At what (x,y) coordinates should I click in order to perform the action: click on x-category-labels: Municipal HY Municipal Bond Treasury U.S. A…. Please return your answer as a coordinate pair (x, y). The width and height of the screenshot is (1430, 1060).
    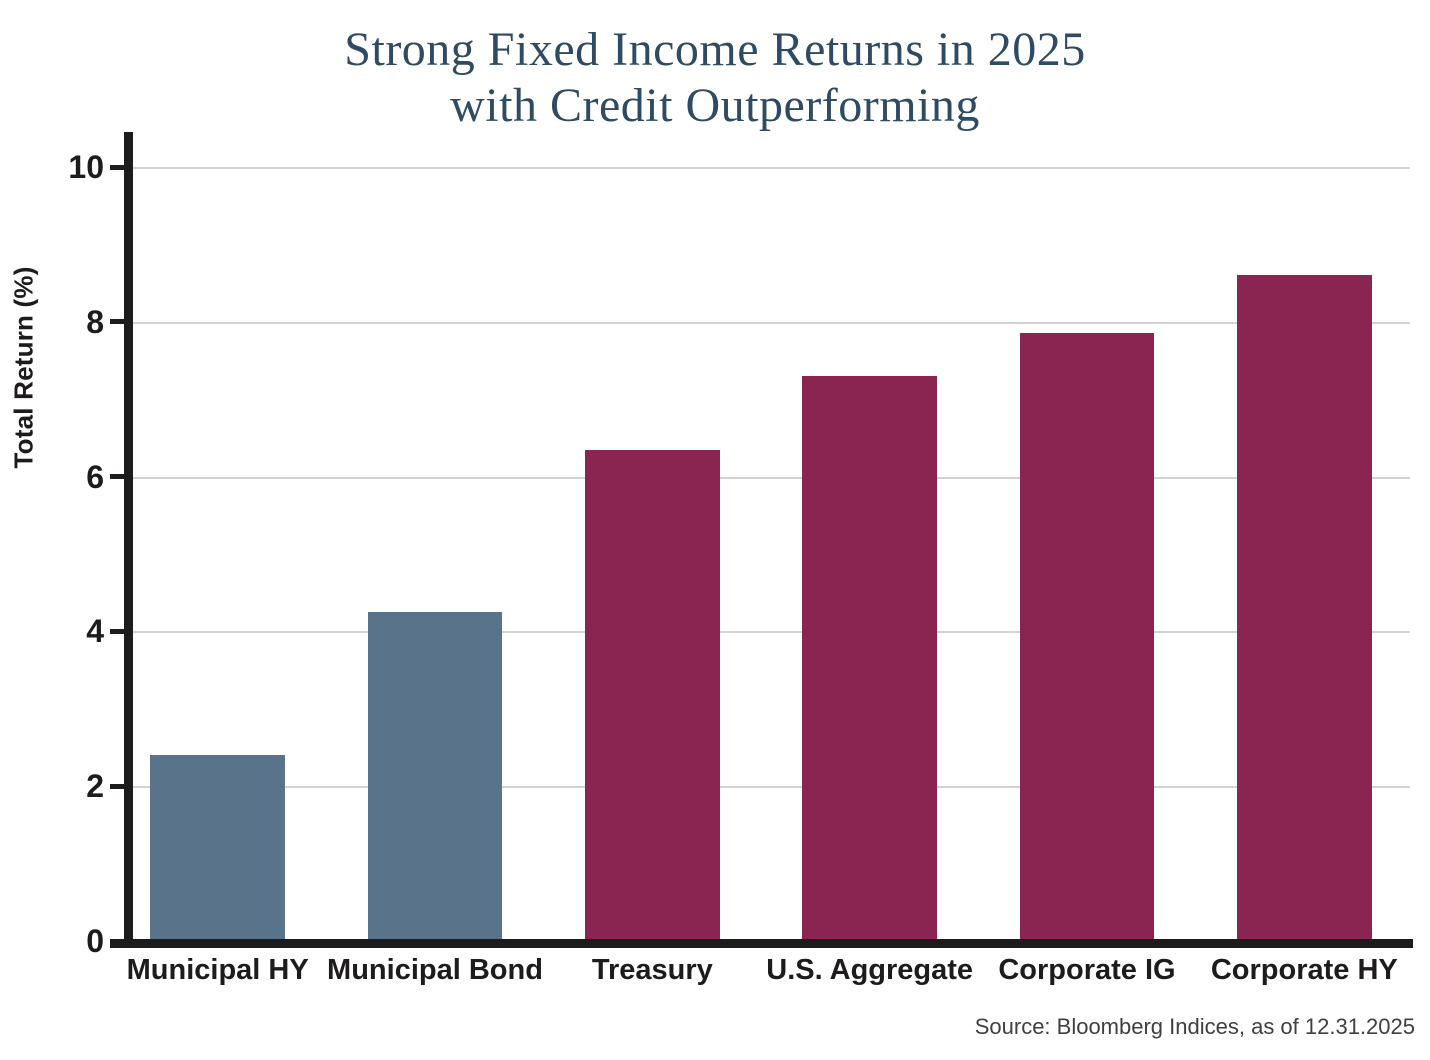
    Looking at the image, I should click on (761, 970).